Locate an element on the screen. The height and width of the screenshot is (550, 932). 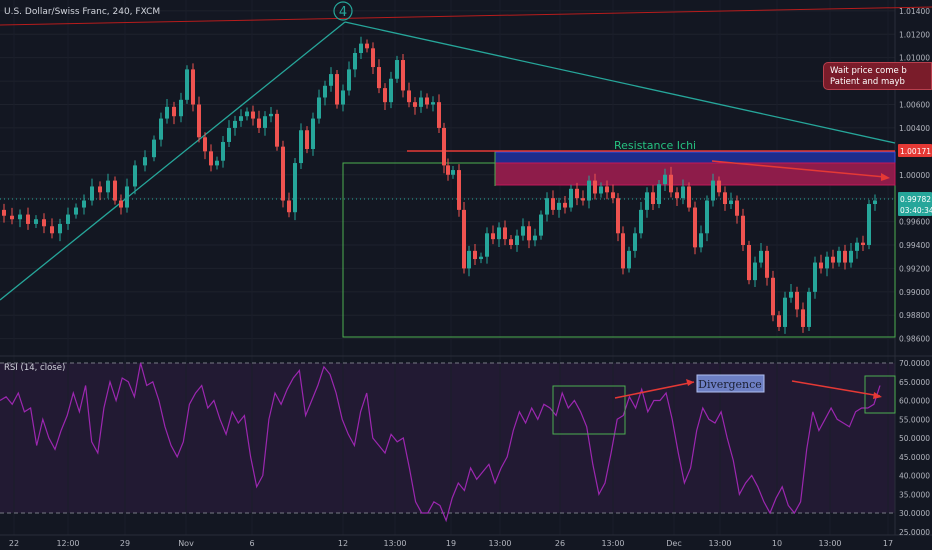
countdown-value: 03:40:34 is located at coordinates (916, 210).